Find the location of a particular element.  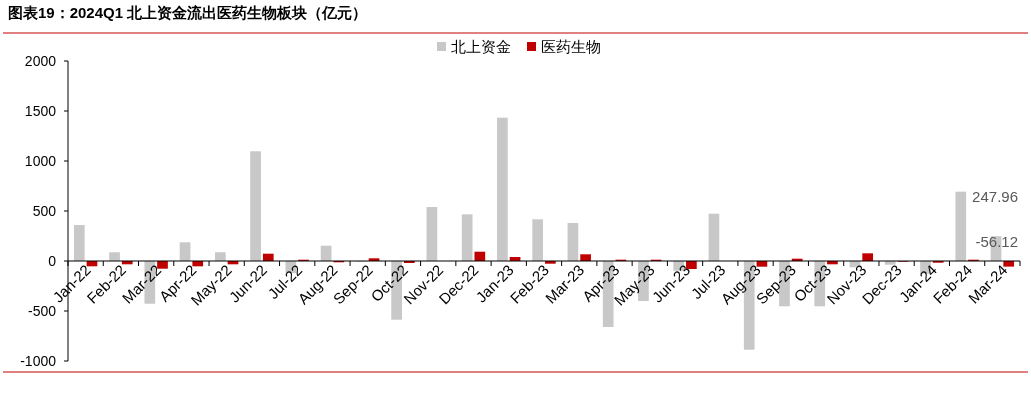

y-tick-label: 0 is located at coordinates (52, 261).